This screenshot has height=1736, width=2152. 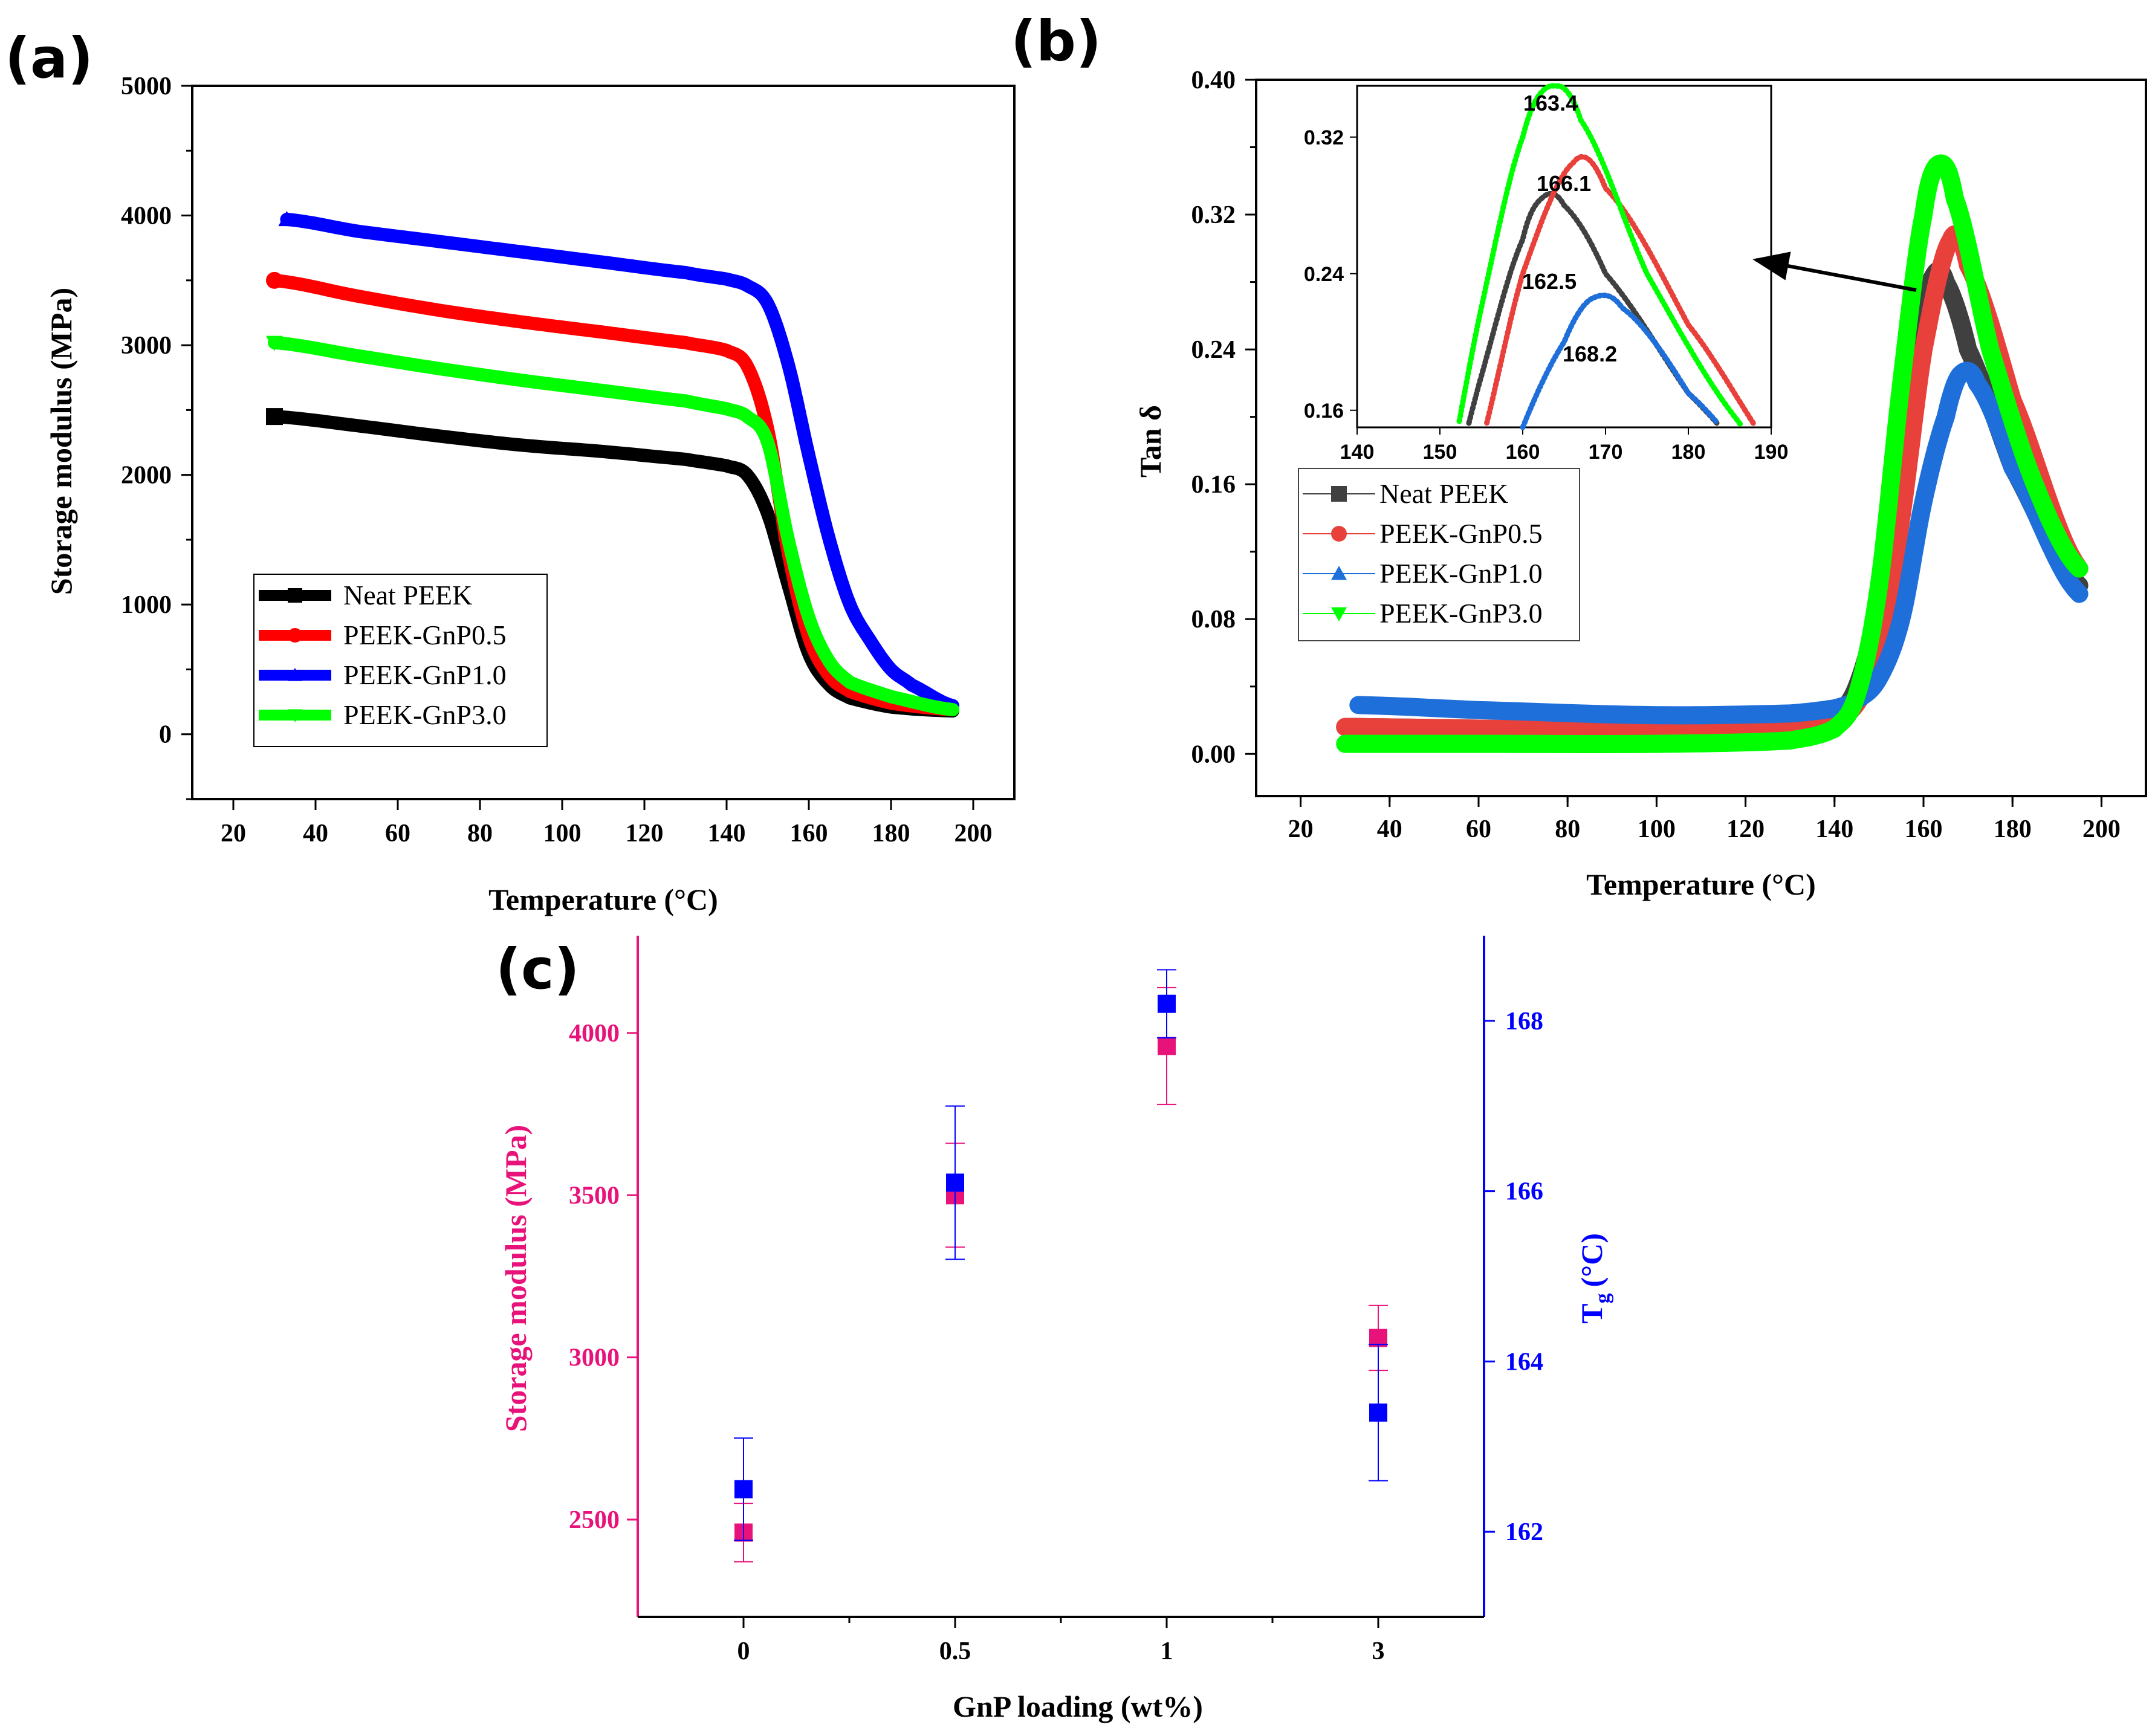 What do you see at coordinates (1324, 137) in the screenshot?
I see `inset-y-tick-label: 0.32` at bounding box center [1324, 137].